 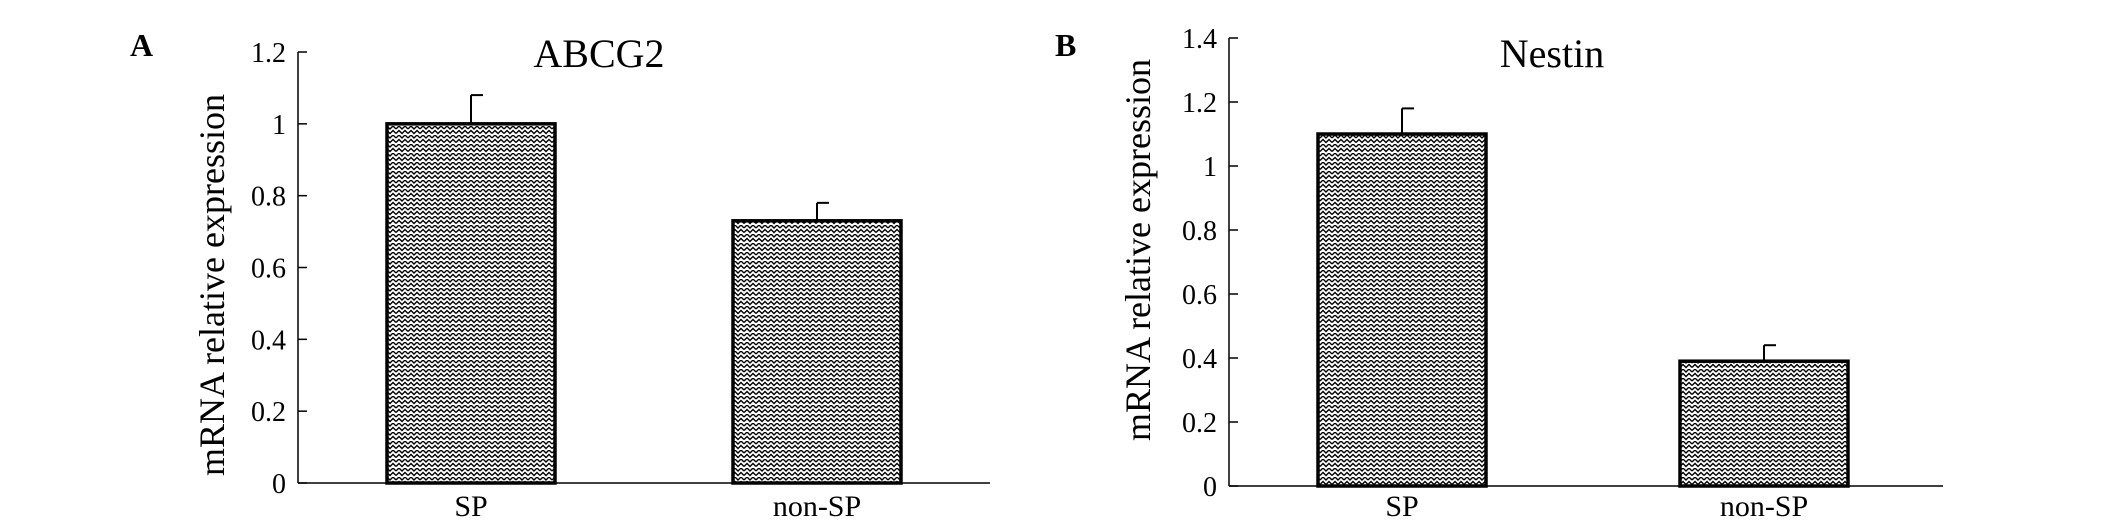 What do you see at coordinates (1199, 39) in the screenshot?
I see `y-tick-label: 1.4` at bounding box center [1199, 39].